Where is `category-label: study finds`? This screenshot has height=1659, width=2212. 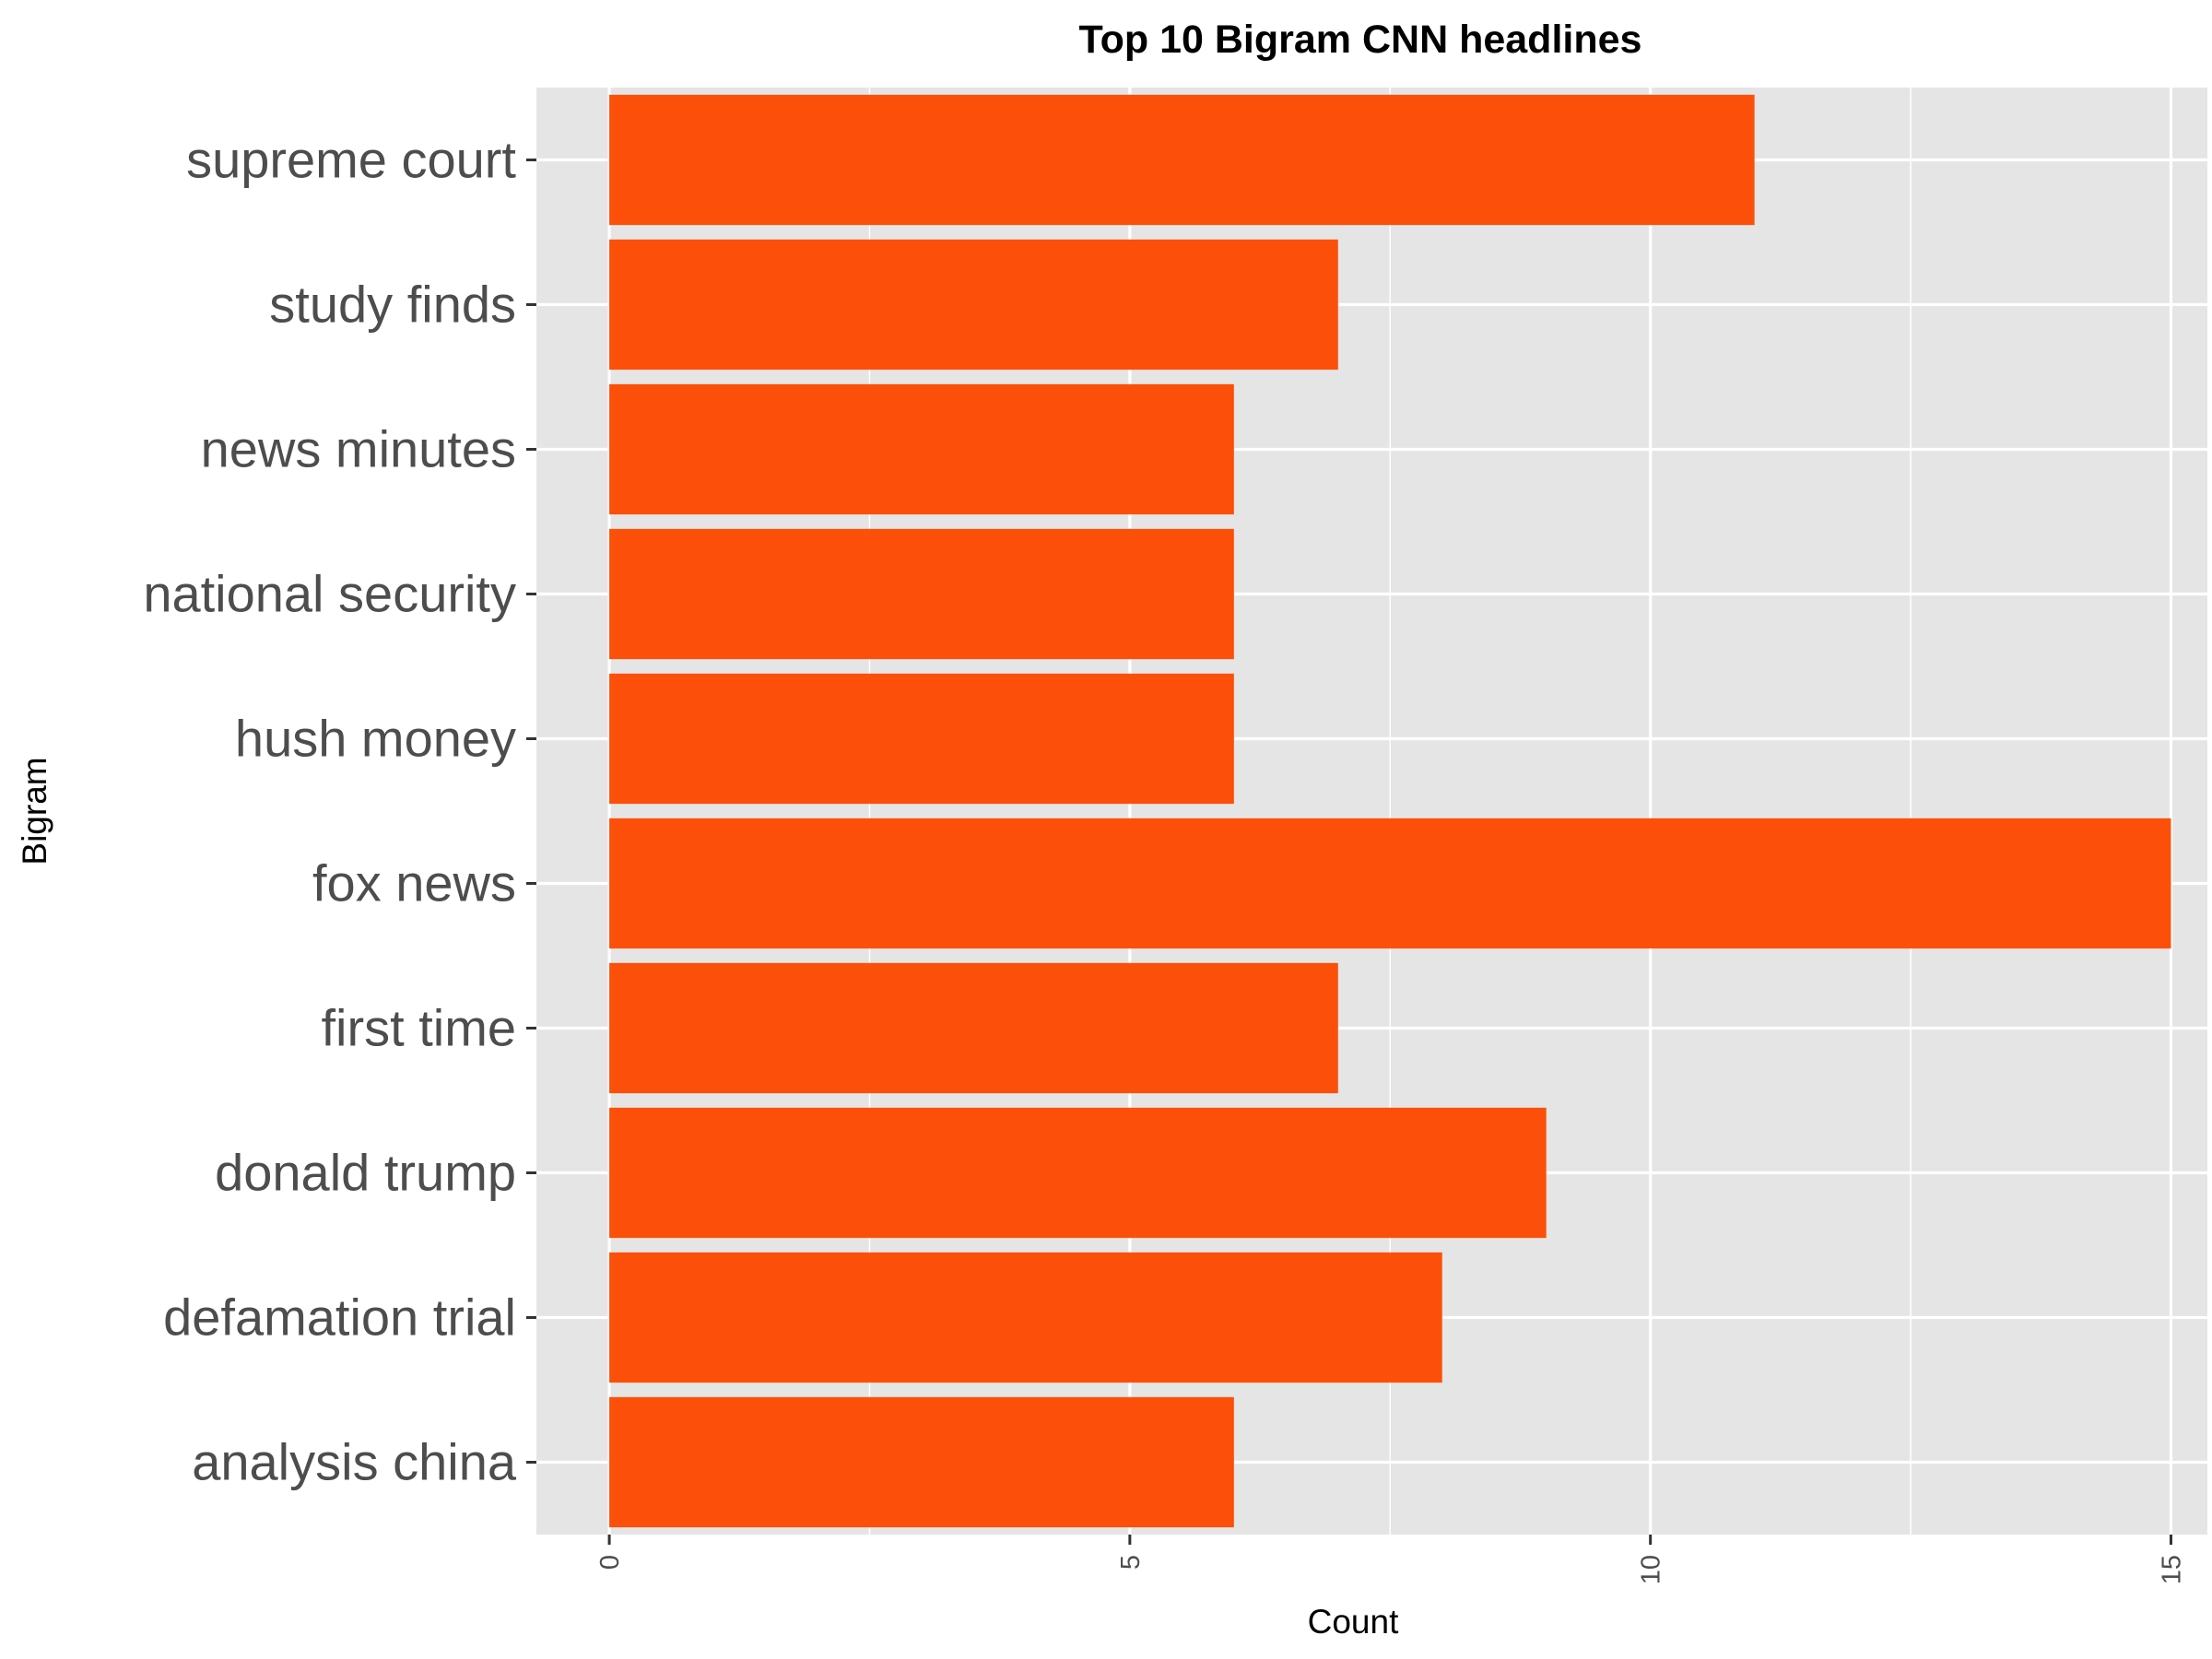
category-label: study finds is located at coordinates (392, 305).